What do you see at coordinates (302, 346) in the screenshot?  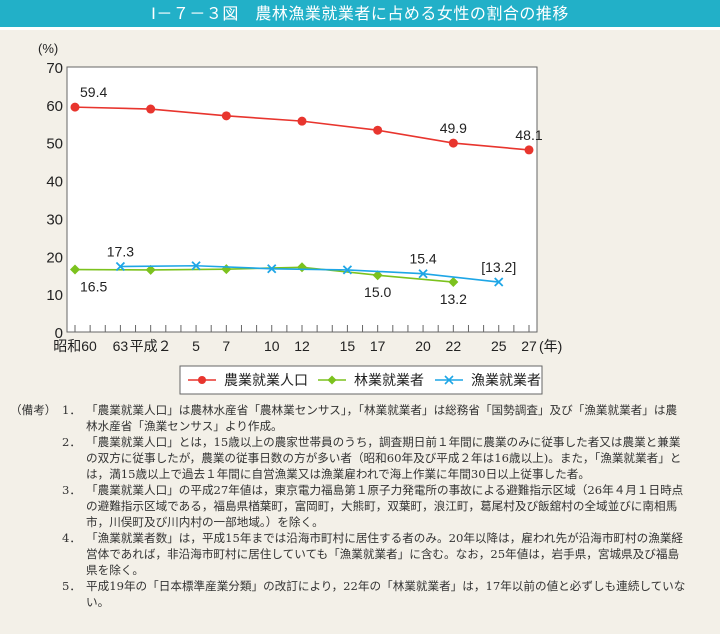 I see `x-tick-label: 12` at bounding box center [302, 346].